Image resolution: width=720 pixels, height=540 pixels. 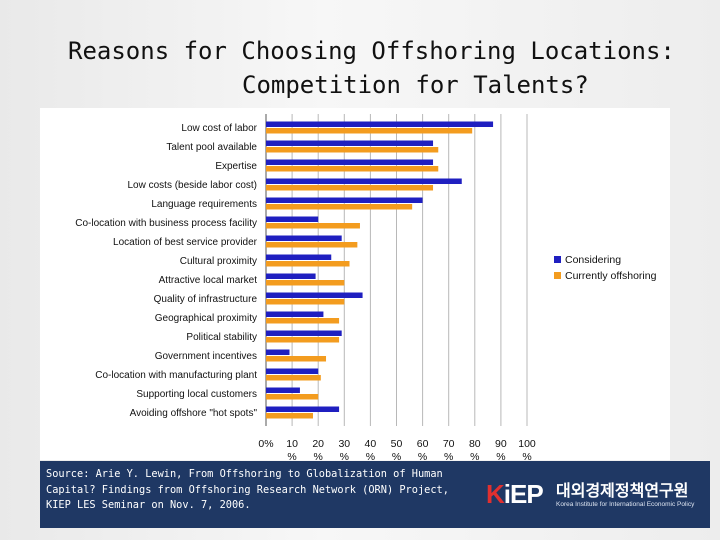 I want to click on category-label: Expertise, so click(x=236, y=166).